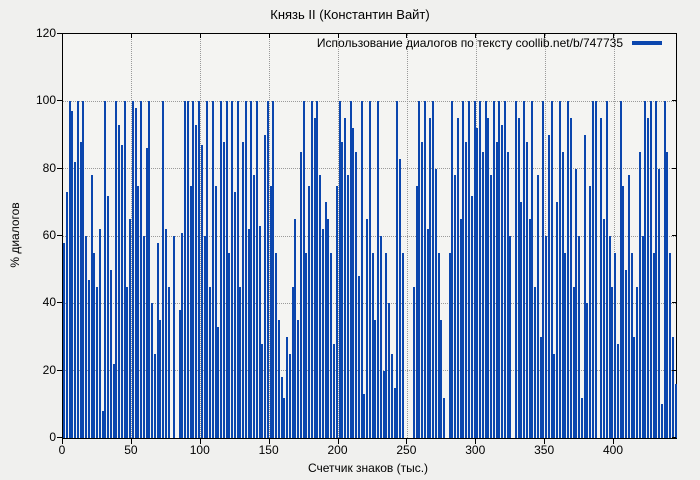 The height and width of the screenshot is (480, 700). Describe the element at coordinates (62, 450) in the screenshot. I see `x-tick-label: 0` at that location.